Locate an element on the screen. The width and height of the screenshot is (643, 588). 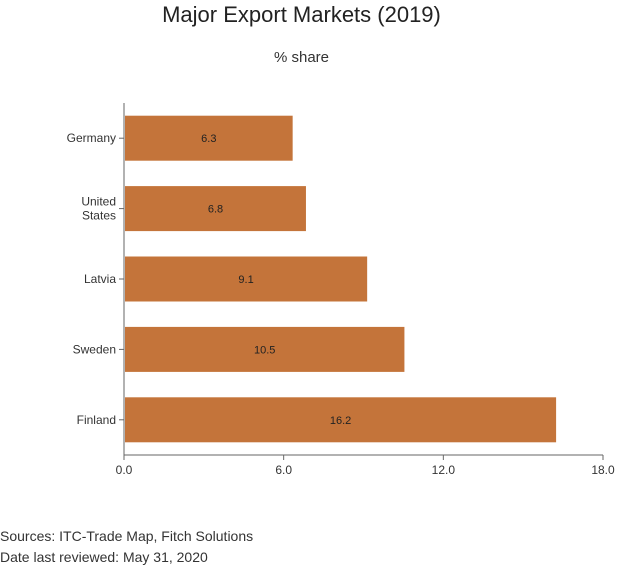
bar-value-label: 6.8 is located at coordinates (215, 210).